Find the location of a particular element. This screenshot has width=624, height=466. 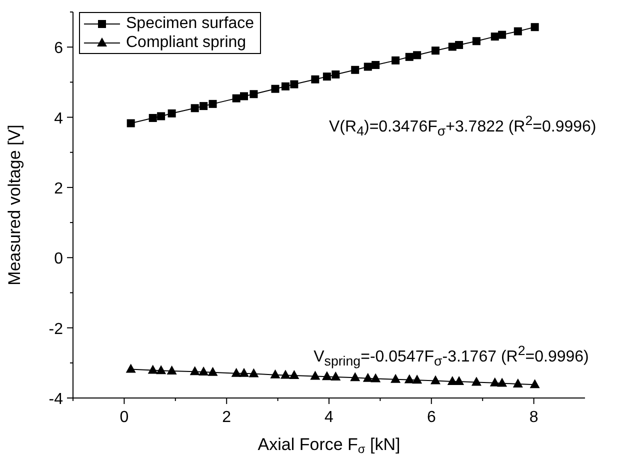

annotation: V$_{spring}$=-0.0547F$_{σ}$-3.1767 (R$^{2}$=0.9996) is located at coordinates (451, 355).